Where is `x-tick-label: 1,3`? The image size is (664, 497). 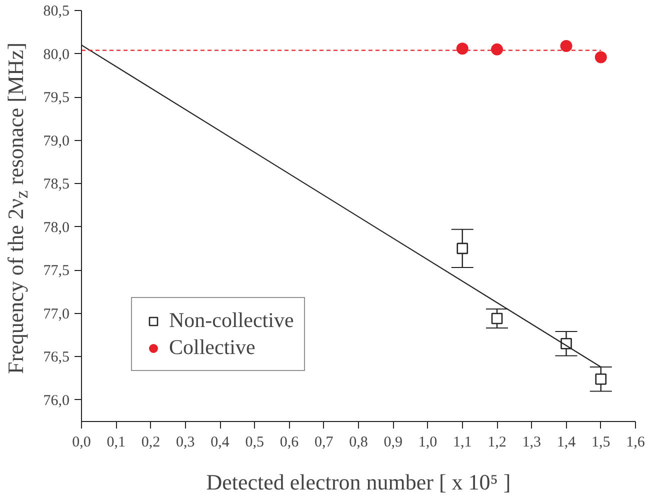 x-tick-label: 1,3 is located at coordinates (531, 442).